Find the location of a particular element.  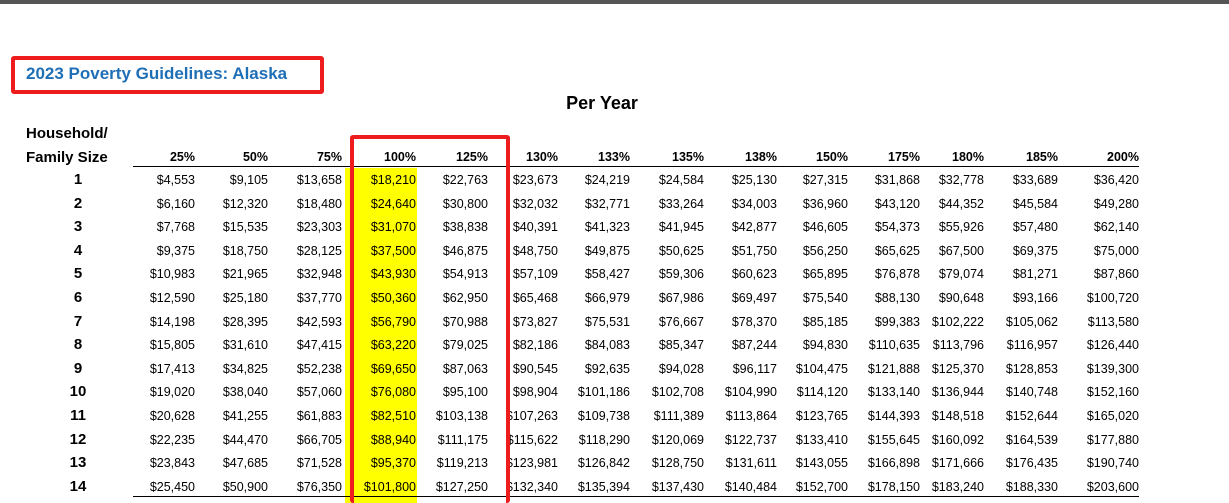

column-header: 150% is located at coordinates (832, 157).